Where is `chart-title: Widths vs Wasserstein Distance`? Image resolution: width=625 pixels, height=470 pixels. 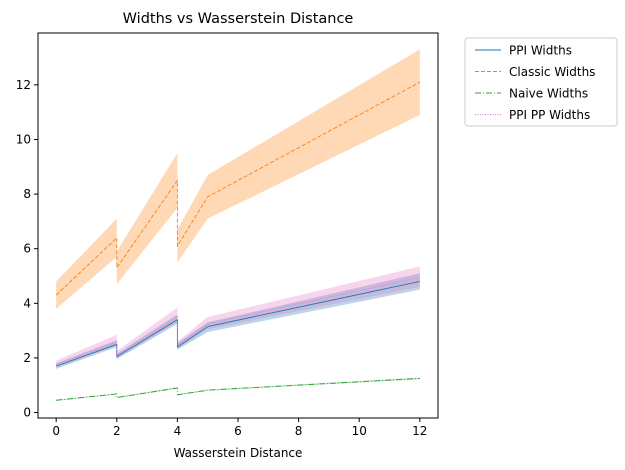 chart-title: Widths vs Wasserstein Distance is located at coordinates (238, 19).